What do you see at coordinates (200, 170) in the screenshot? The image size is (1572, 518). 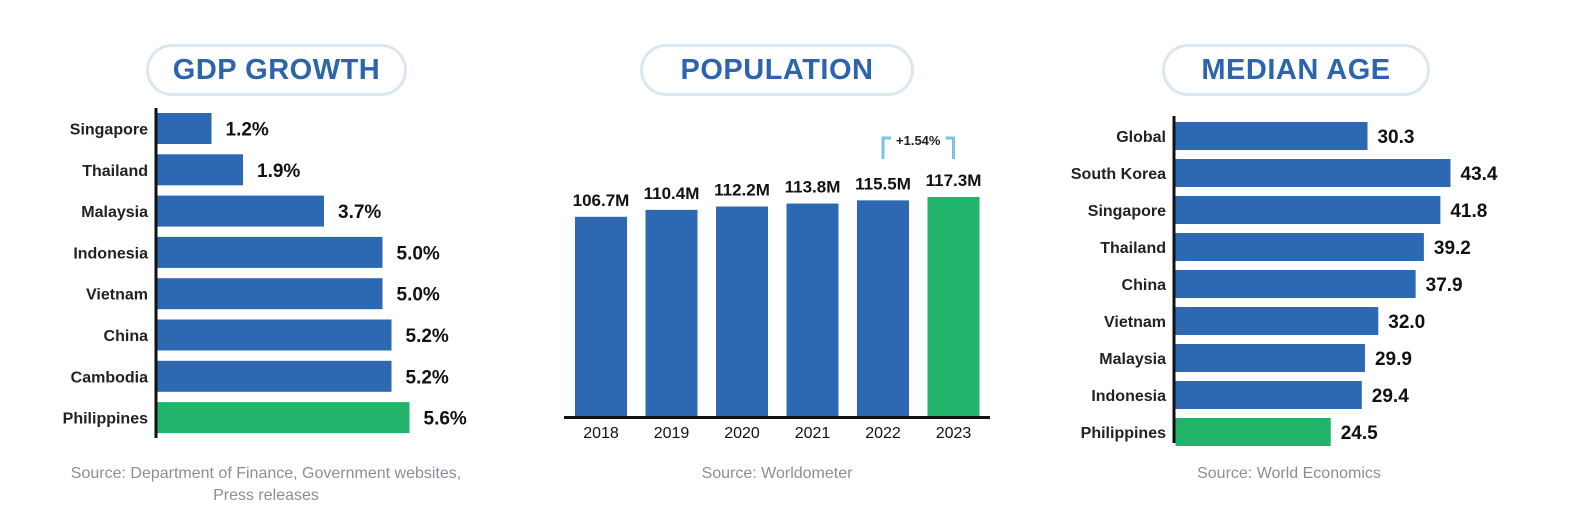 I see `gdp-bar-thailand` at bounding box center [200, 170].